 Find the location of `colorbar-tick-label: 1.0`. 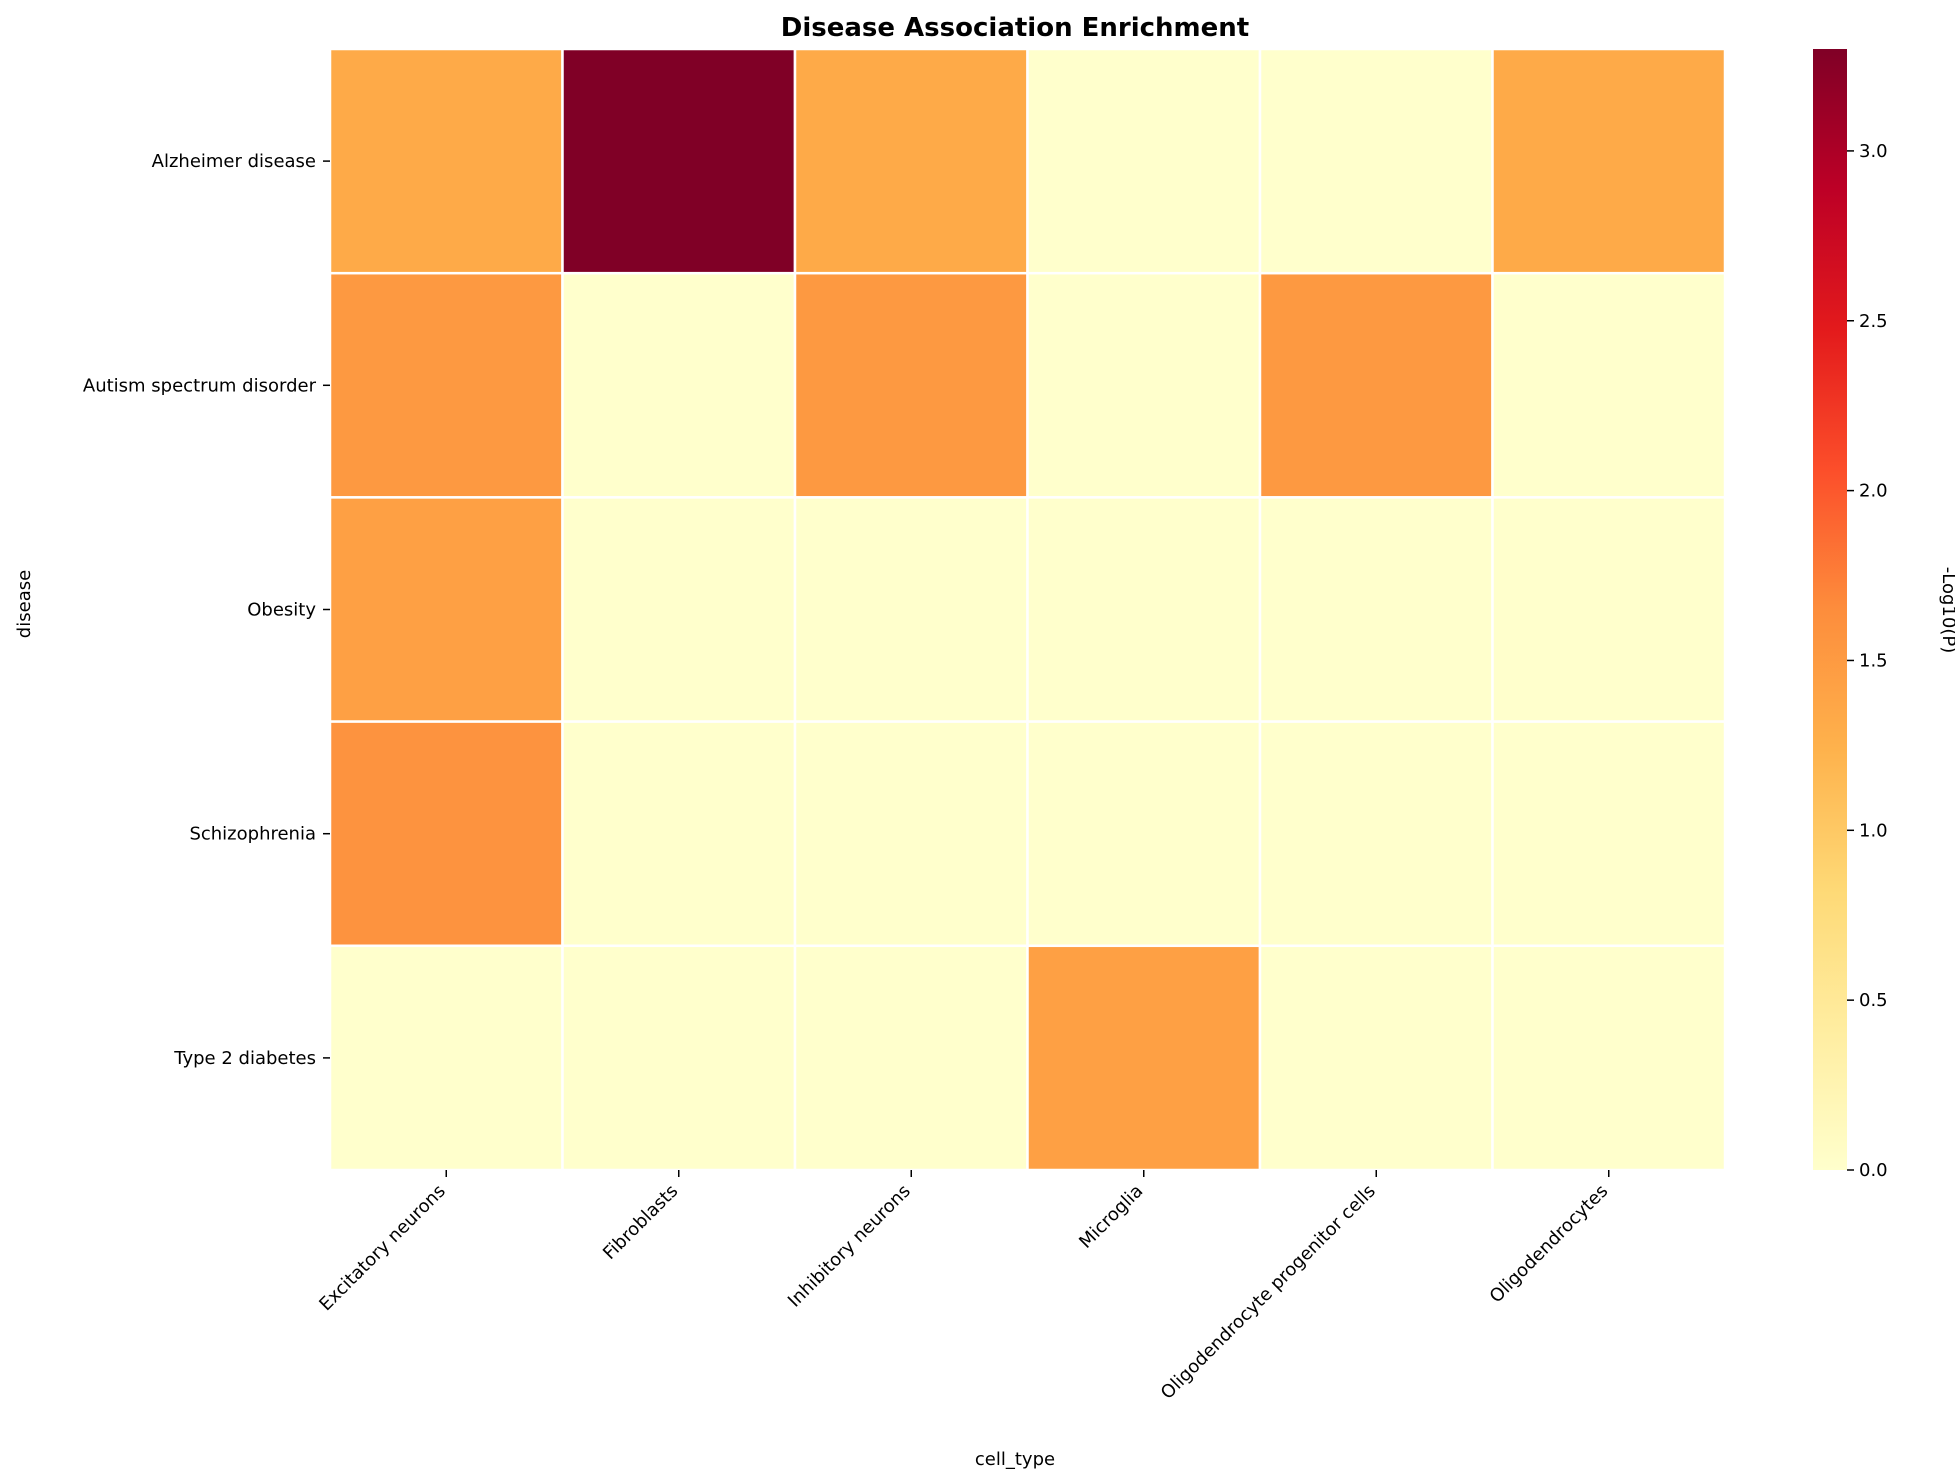

colorbar-tick-label: 1.0 is located at coordinates (1873, 830).